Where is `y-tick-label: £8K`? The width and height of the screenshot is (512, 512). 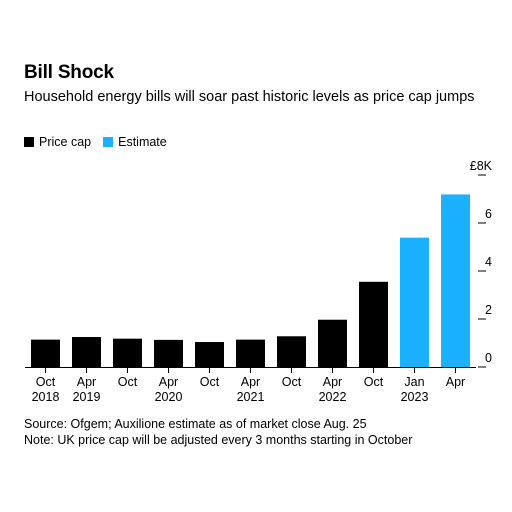
y-tick-label: £8K is located at coordinates (481, 166).